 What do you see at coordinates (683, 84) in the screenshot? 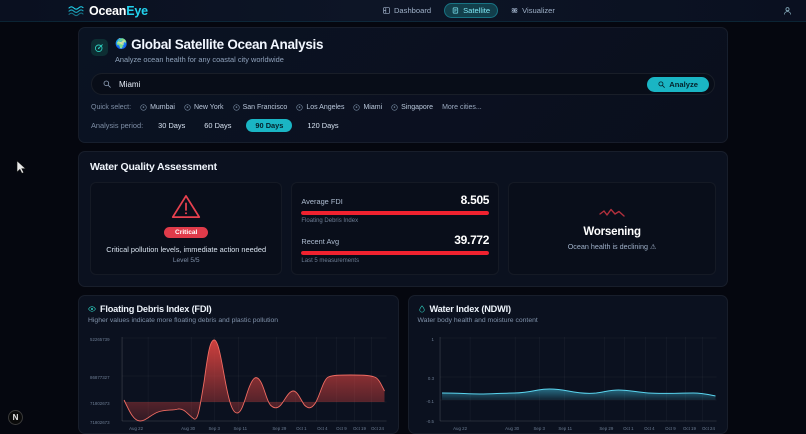
I see `analyze-button-label: Analyze` at bounding box center [683, 84].